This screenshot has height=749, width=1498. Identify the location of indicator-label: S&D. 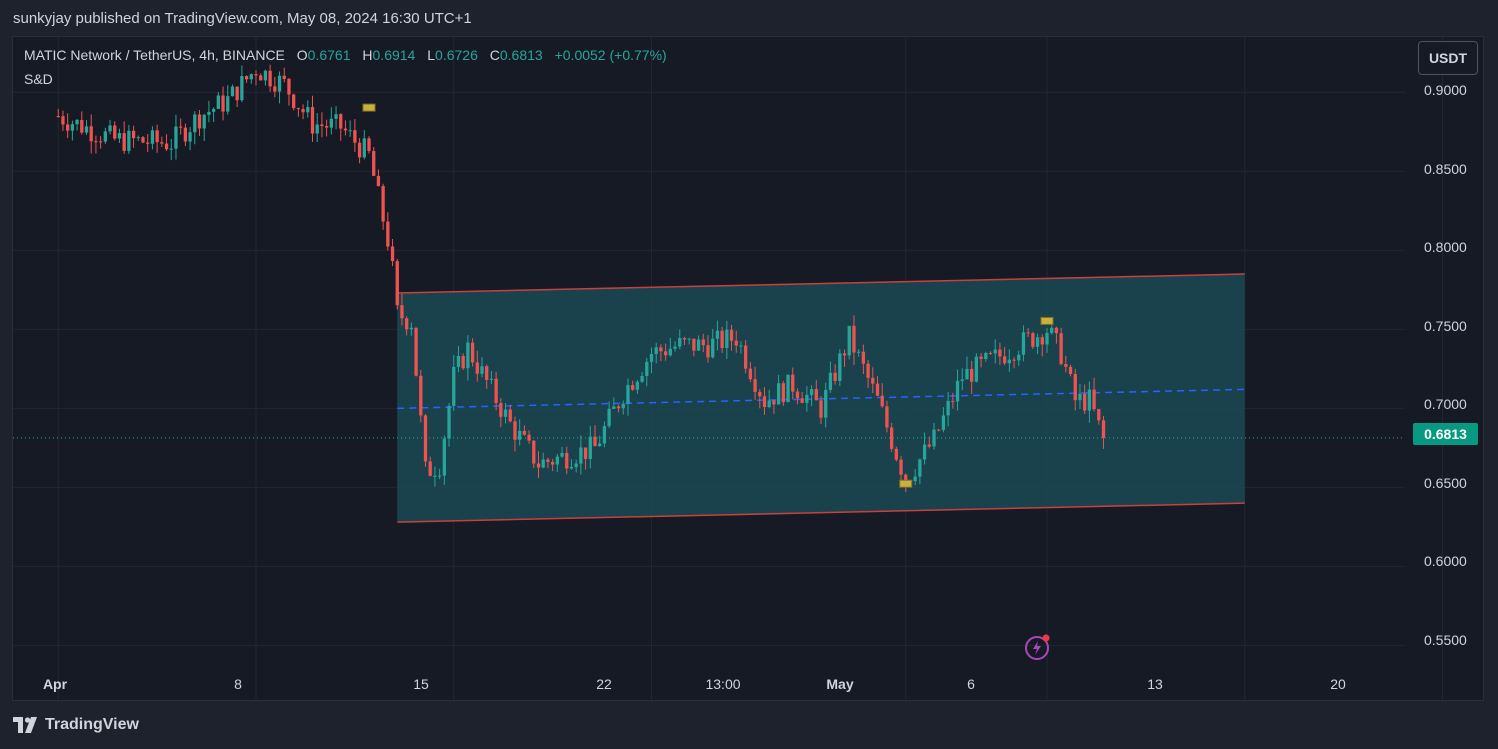
(38, 79).